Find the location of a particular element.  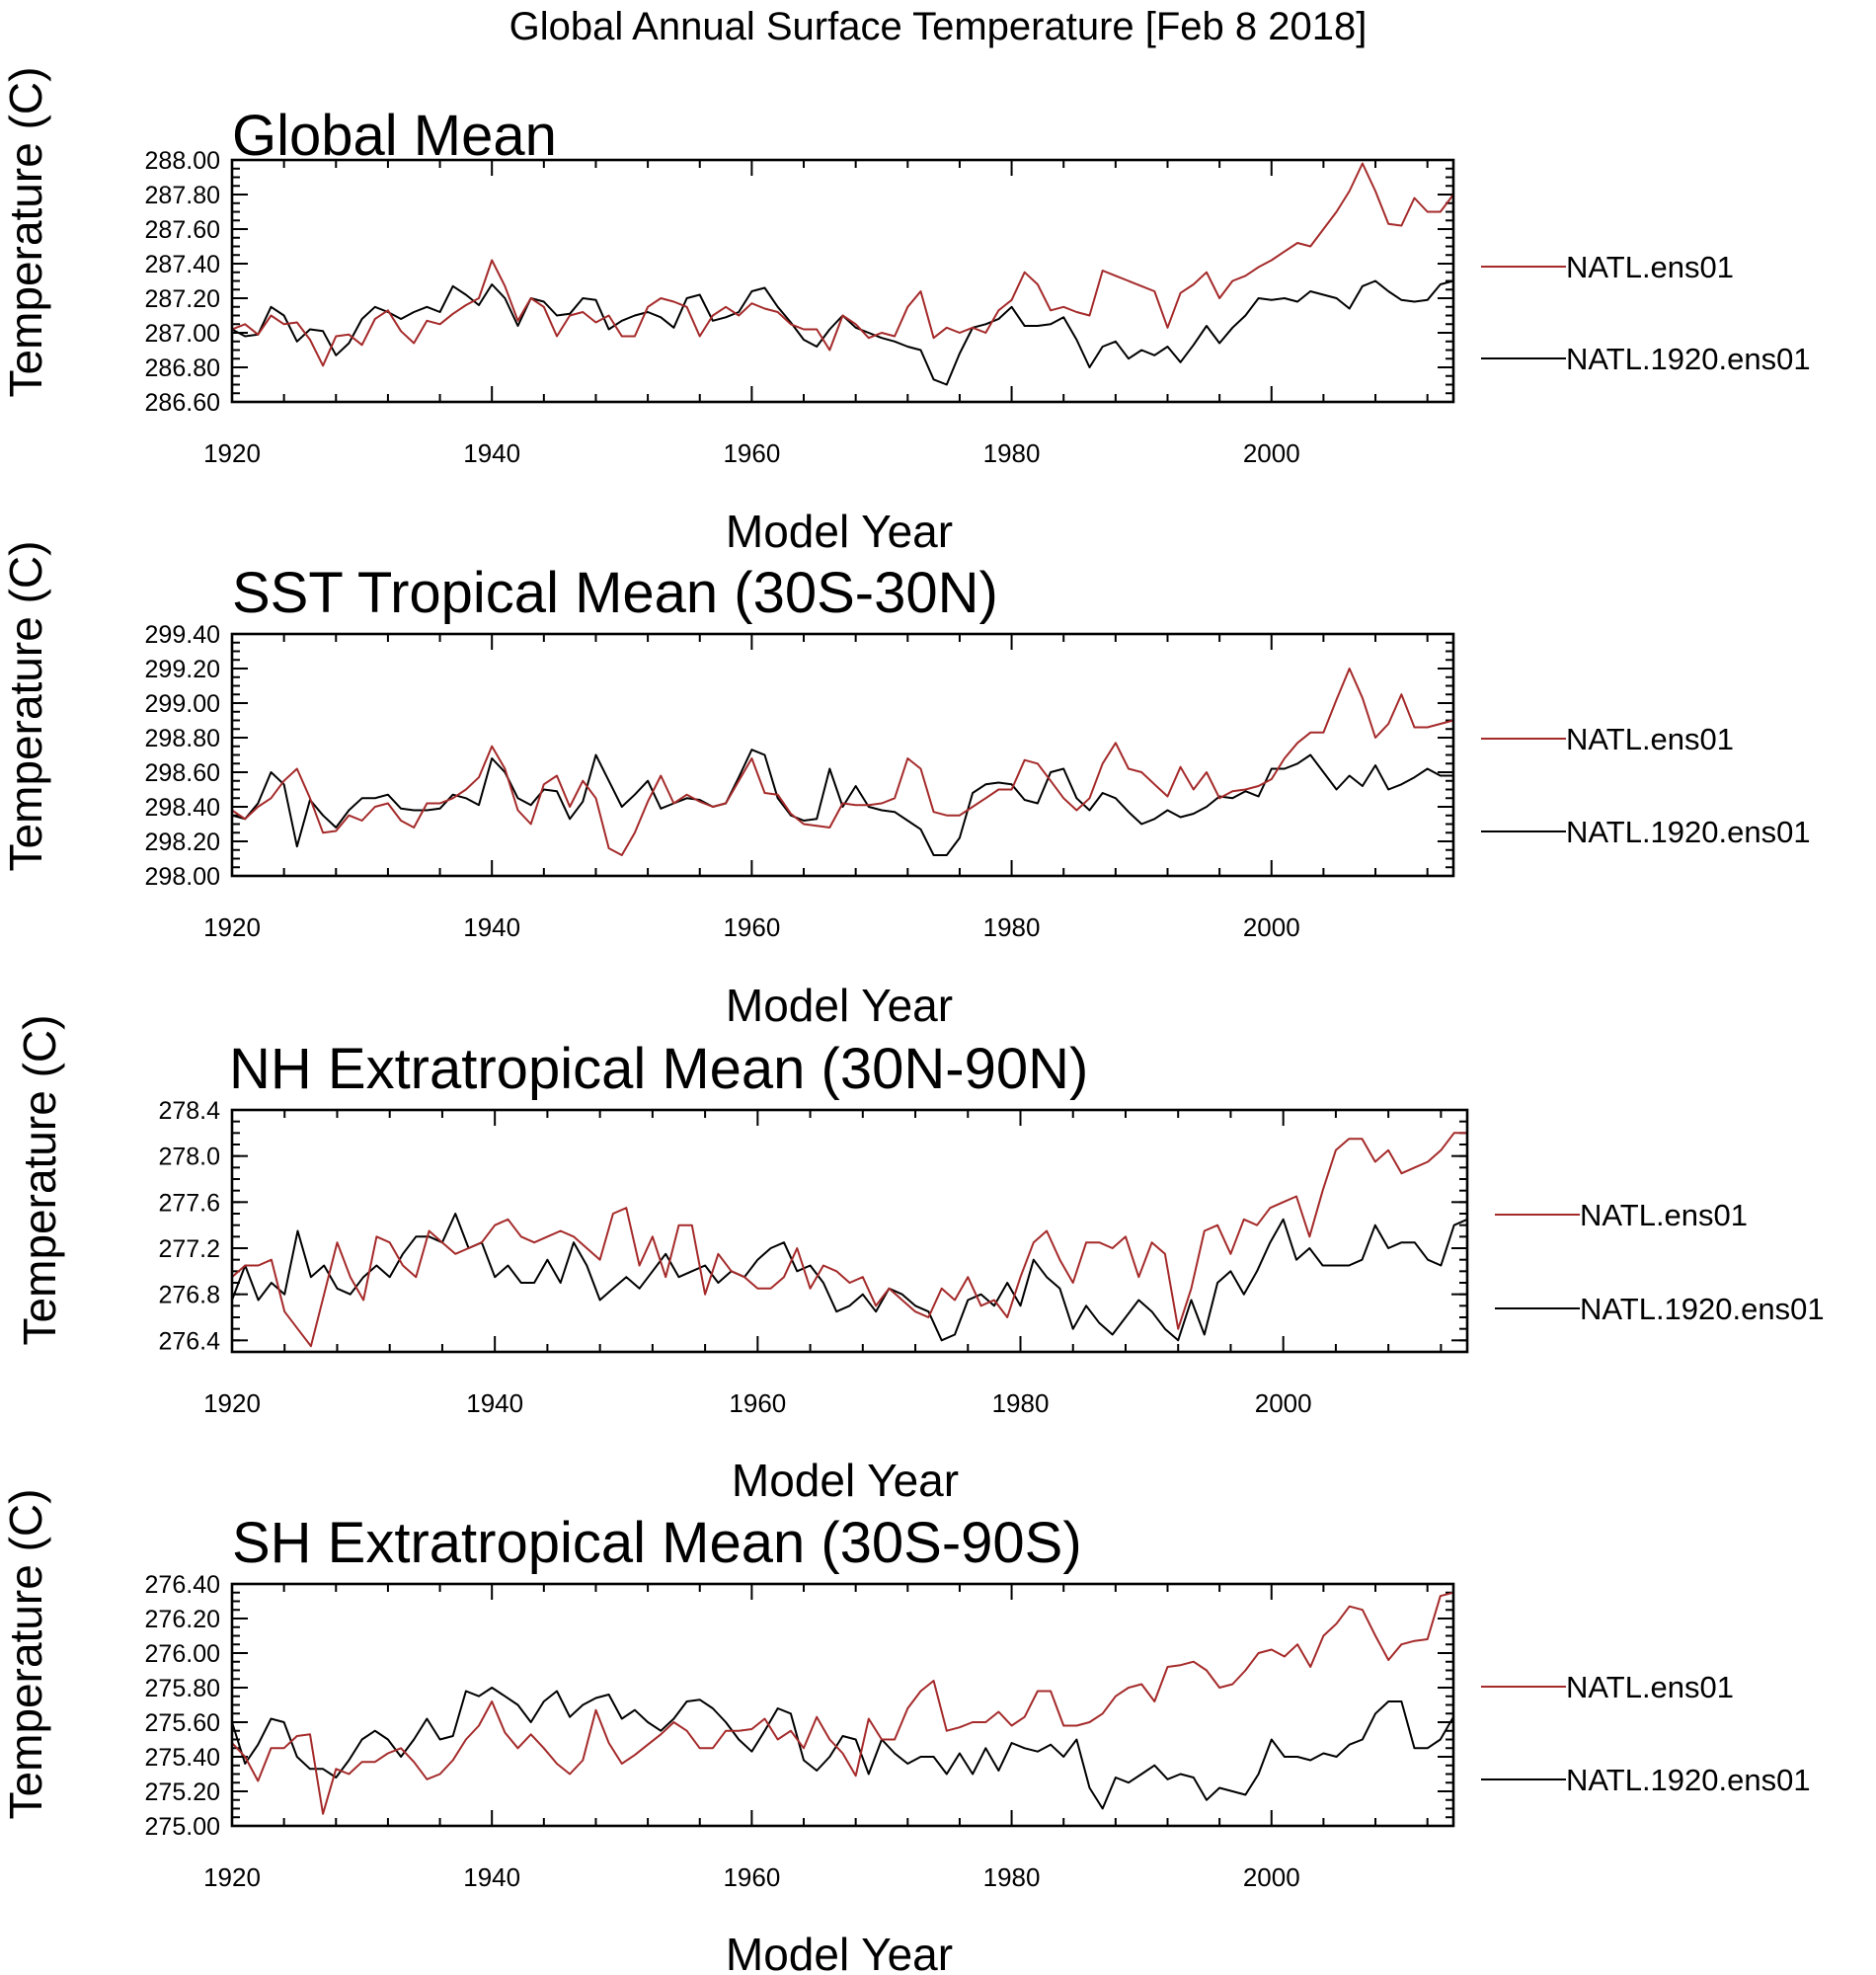

y-tick-label: 276.00 is located at coordinates (182, 1654).